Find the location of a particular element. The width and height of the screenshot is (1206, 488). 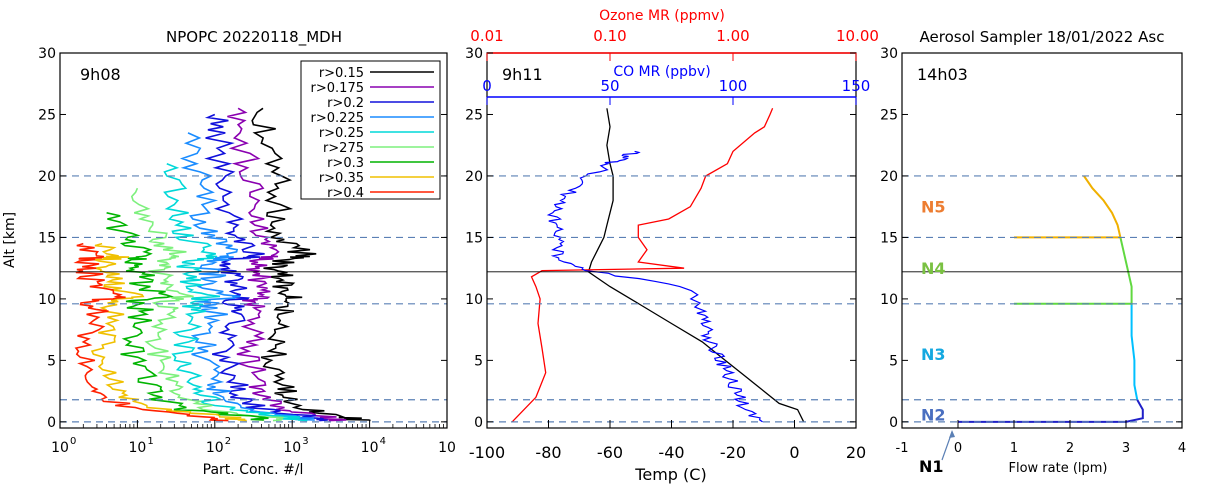

legend-label: r>0.25 is located at coordinates (341, 133).